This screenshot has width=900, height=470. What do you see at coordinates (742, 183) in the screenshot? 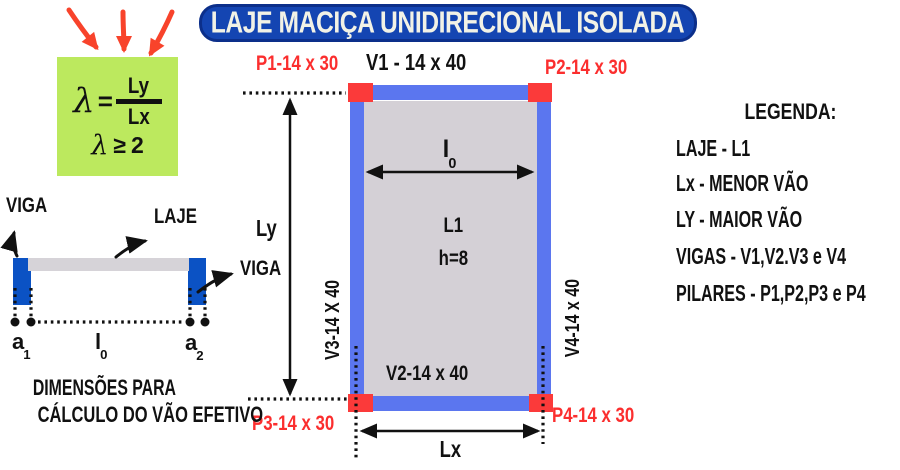
I see `legend-item-lx: Lx - MENOR VÃO` at bounding box center [742, 183].